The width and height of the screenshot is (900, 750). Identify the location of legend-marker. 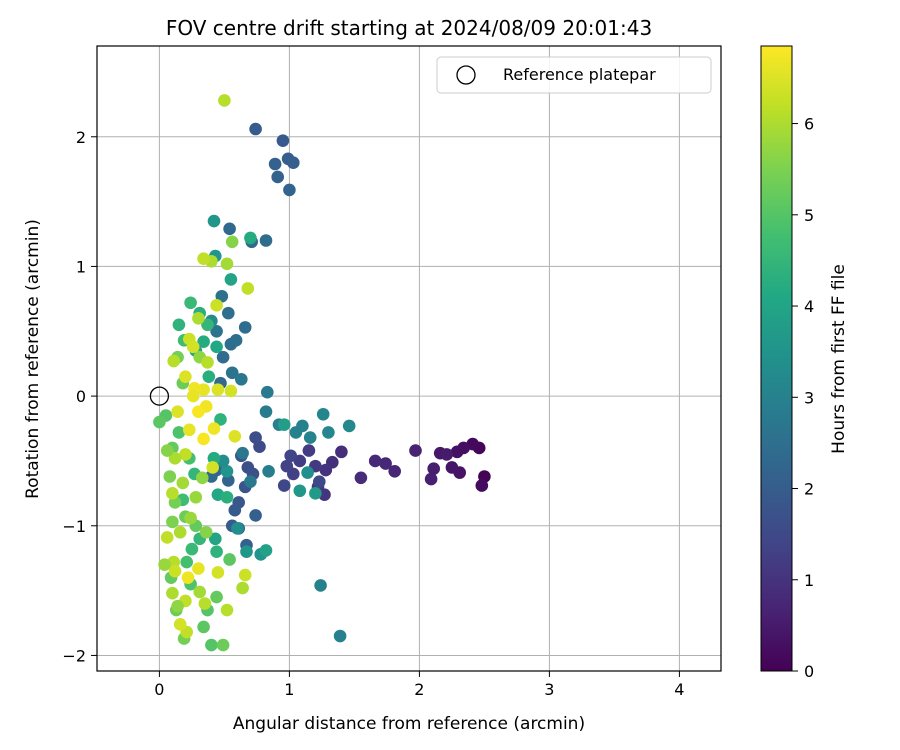
(466, 75).